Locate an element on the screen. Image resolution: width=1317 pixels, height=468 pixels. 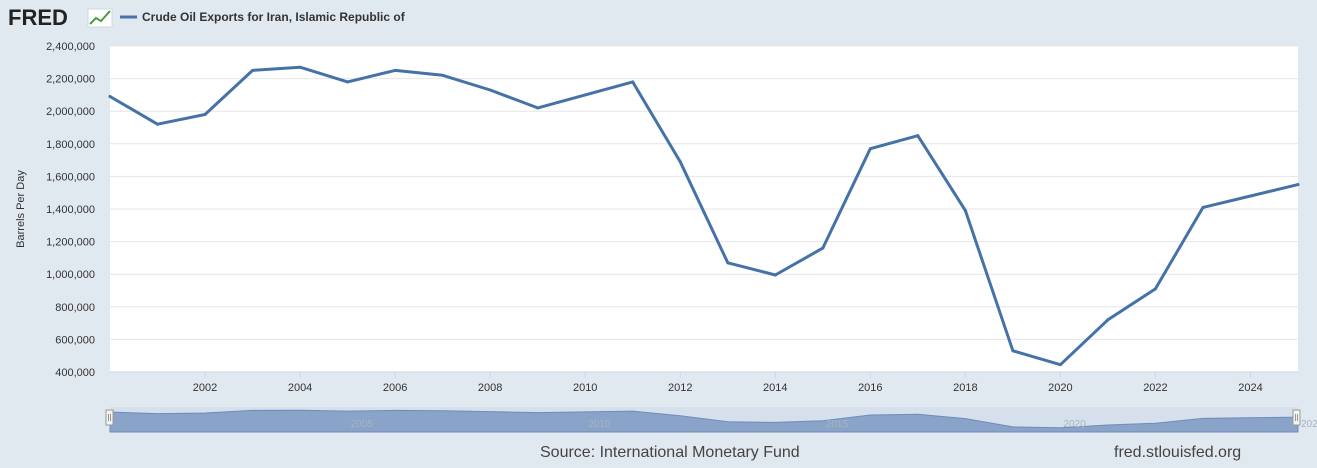
x-tick-label: 2010 is located at coordinates (585, 388).